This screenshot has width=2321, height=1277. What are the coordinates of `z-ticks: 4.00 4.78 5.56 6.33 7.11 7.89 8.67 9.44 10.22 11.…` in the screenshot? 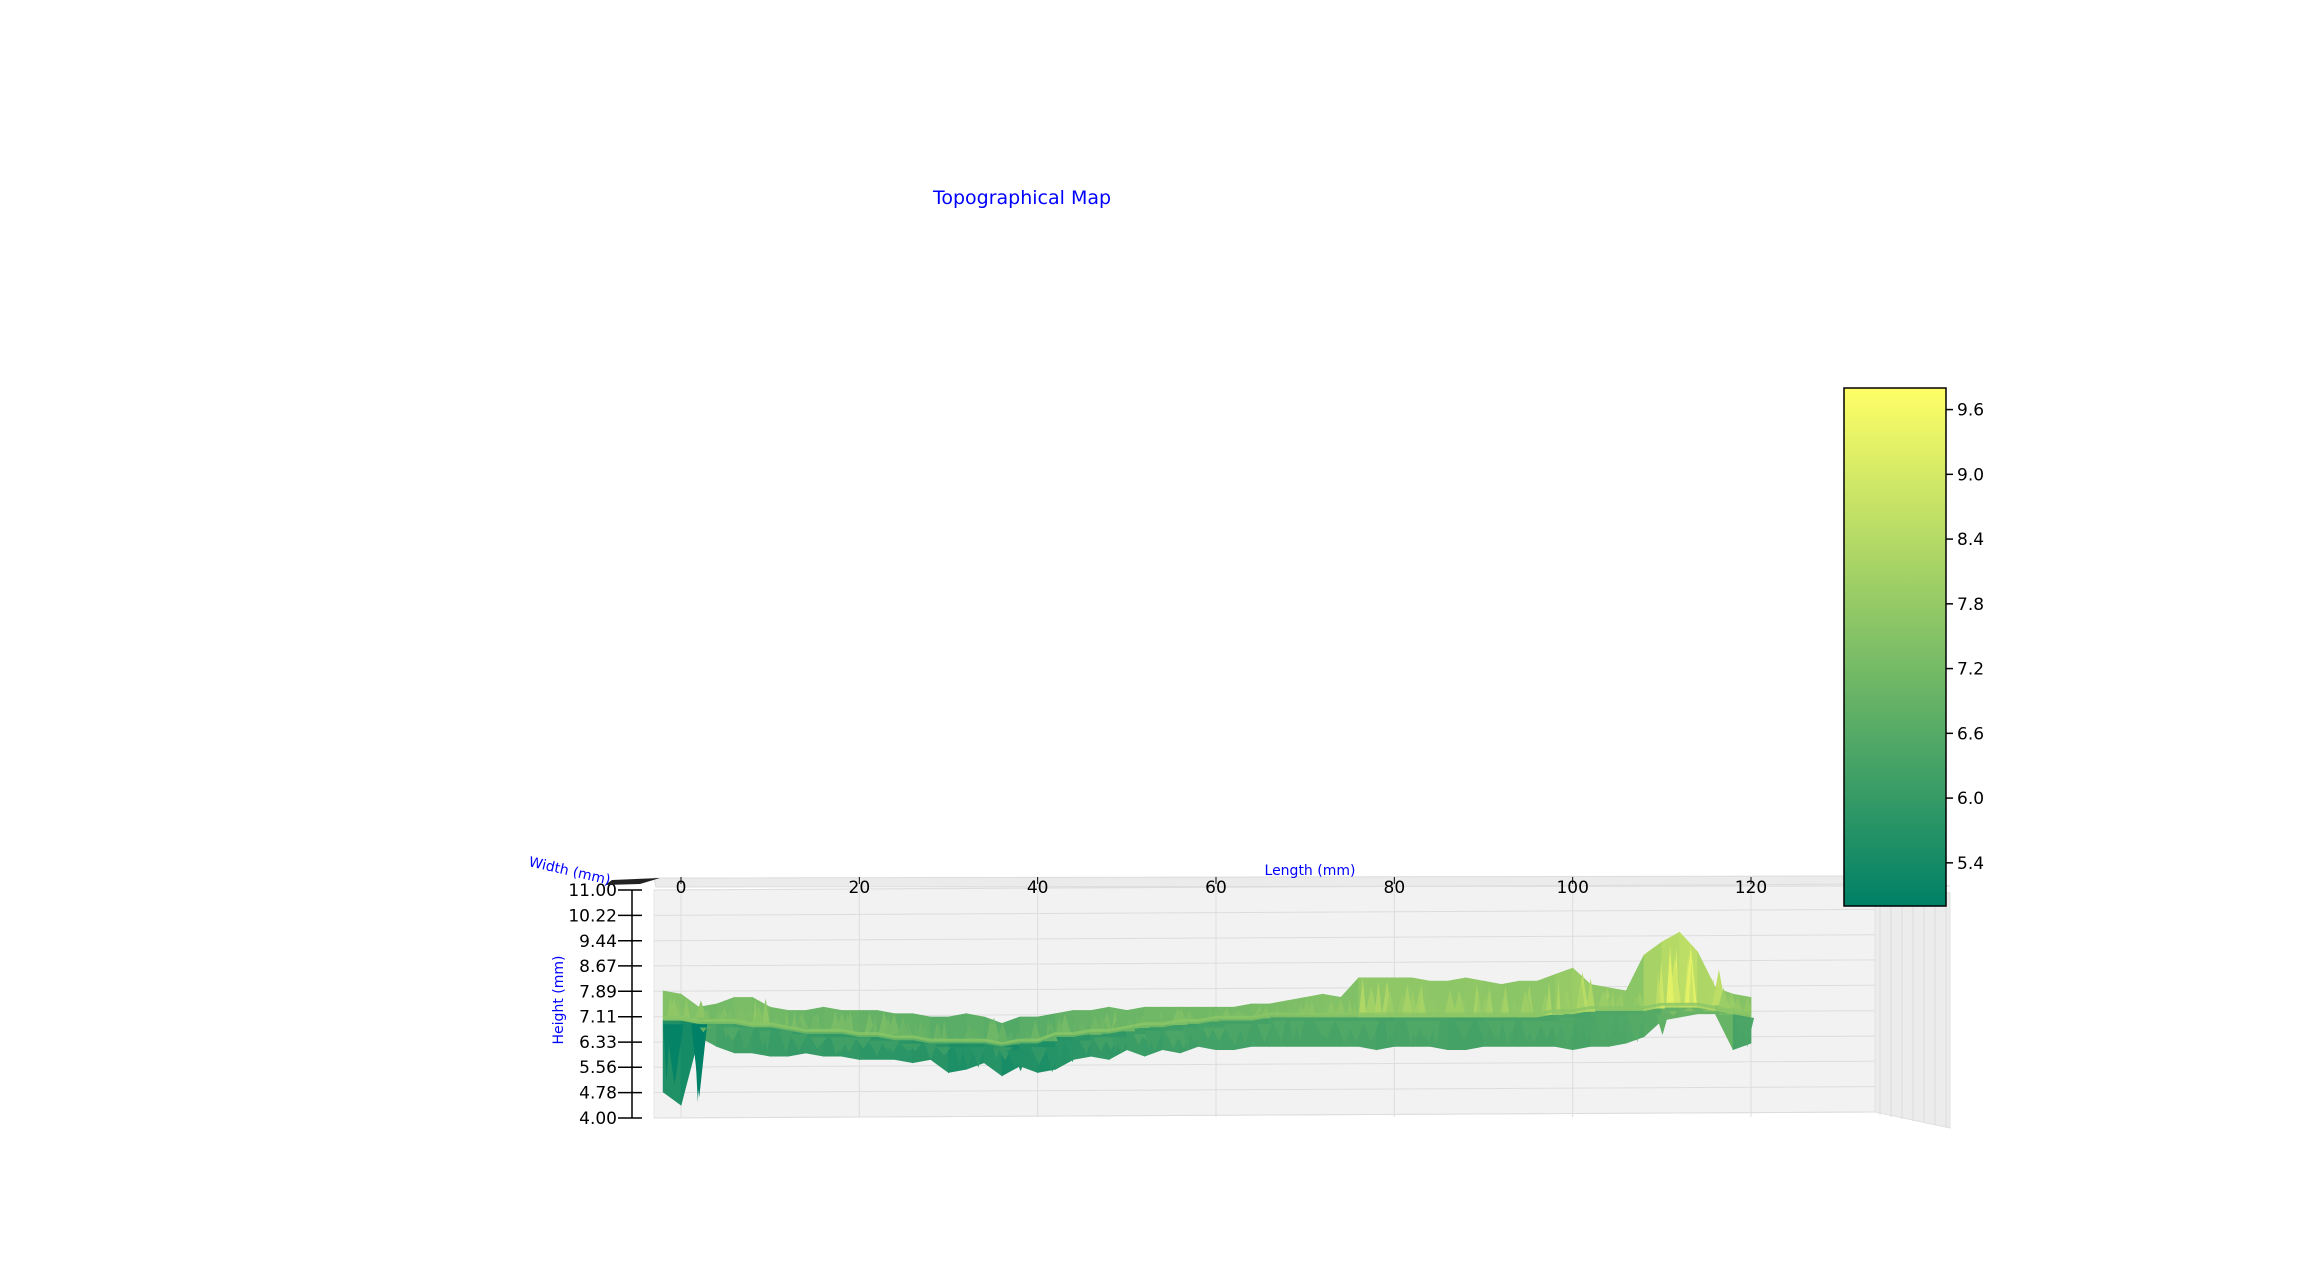 It's located at (605, 1005).